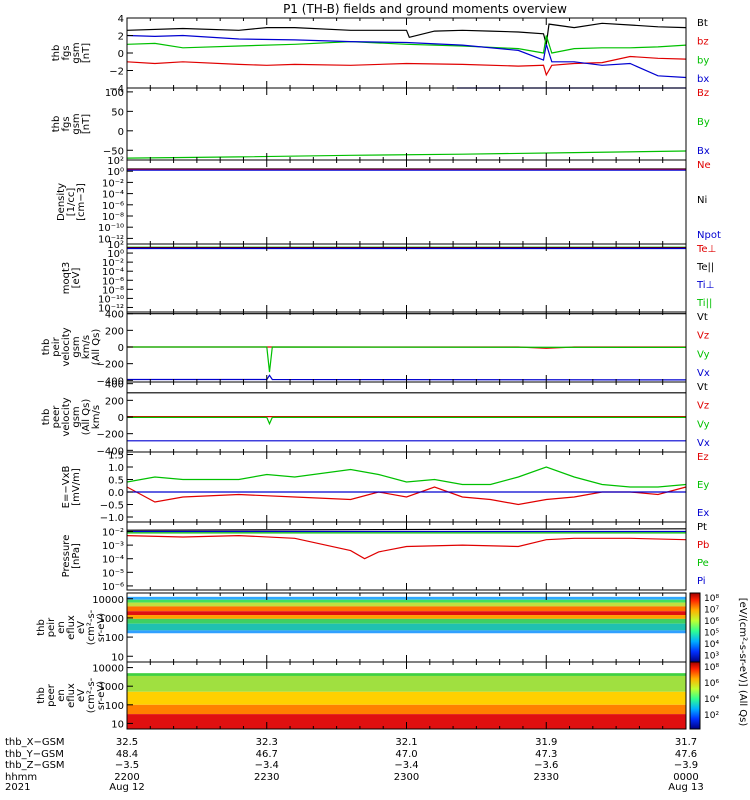 The image size is (750, 800). Describe the element at coordinates (71, 278) in the screenshot. I see `y-axis-label: moqt3 [eV]` at that location.